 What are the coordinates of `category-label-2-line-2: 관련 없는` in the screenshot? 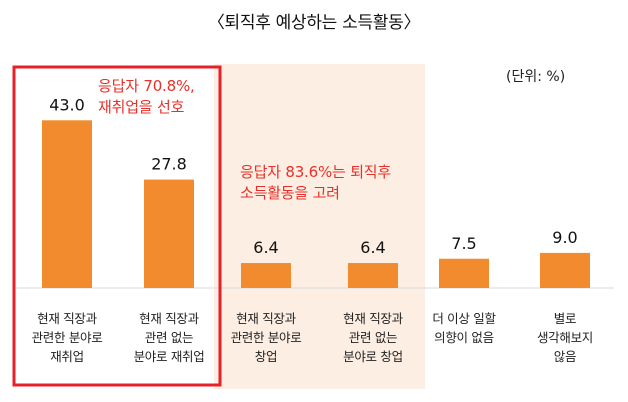 It's located at (169, 337).